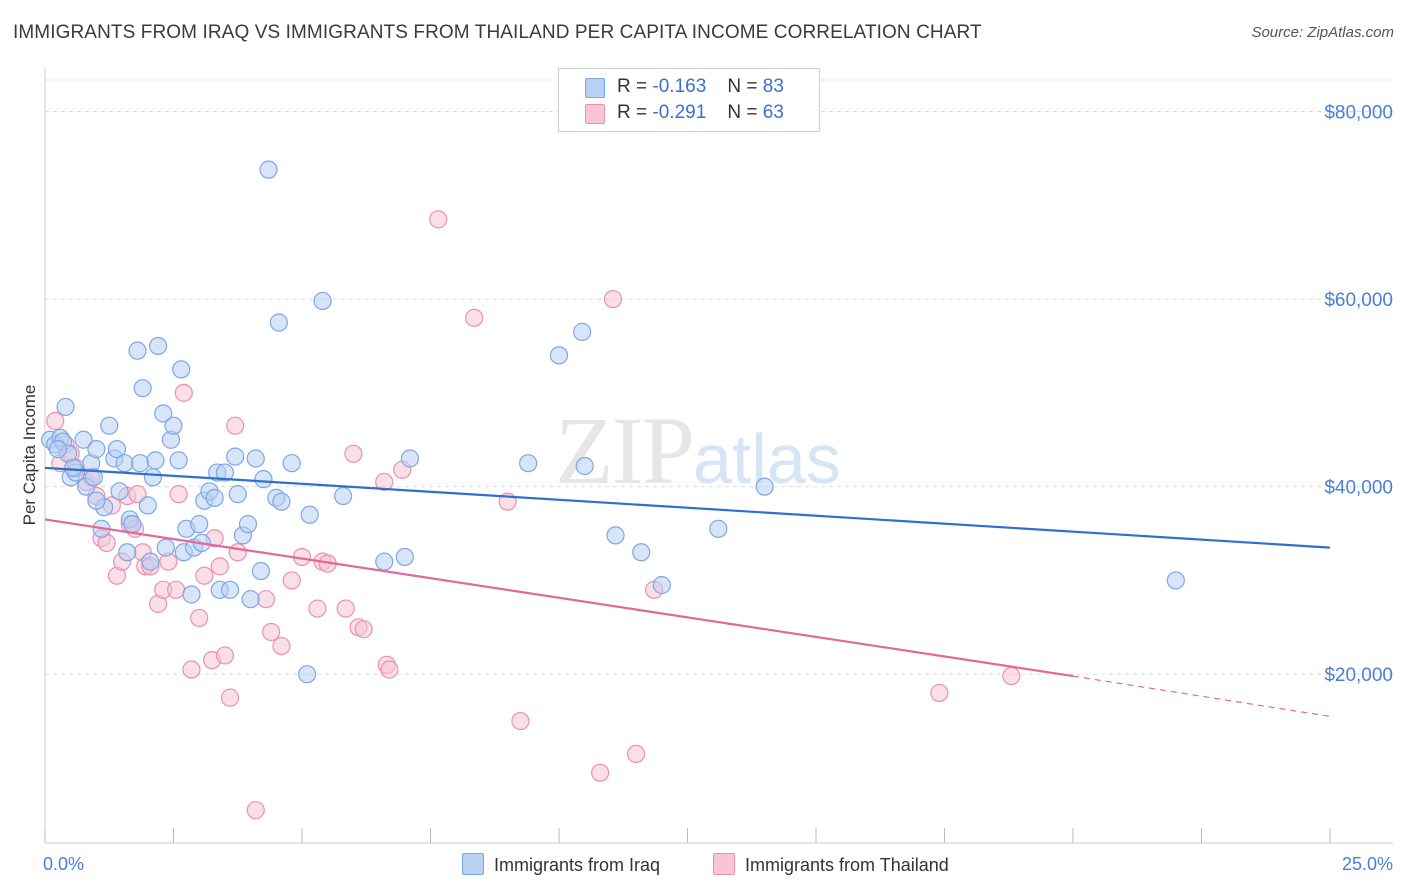 This screenshot has width=1406, height=892. Describe the element at coordinates (773, 86) in the screenshot. I see `legend-n-value-iraq: 83` at that location.